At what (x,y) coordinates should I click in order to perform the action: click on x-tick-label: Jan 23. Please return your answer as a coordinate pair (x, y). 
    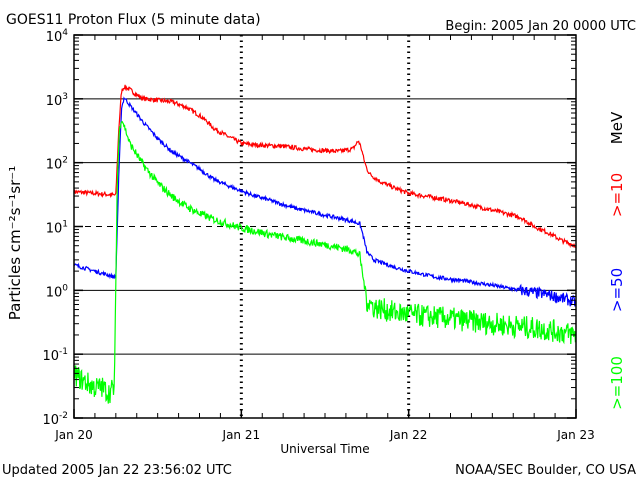
    Looking at the image, I should click on (575, 435).